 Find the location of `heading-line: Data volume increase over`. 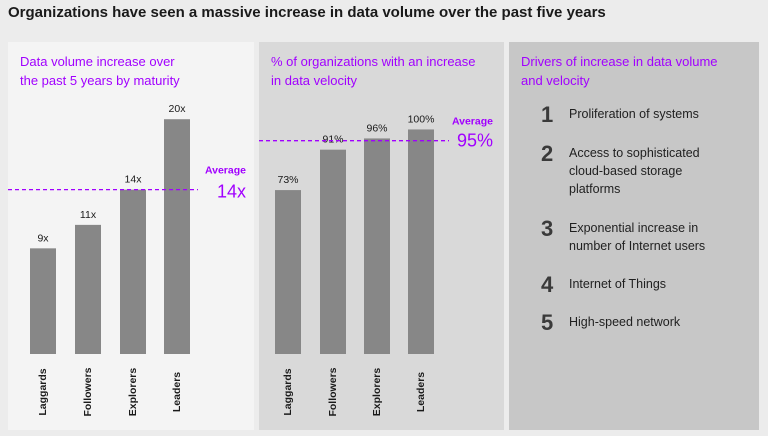

heading-line: Data volume increase over is located at coordinates (97, 61).